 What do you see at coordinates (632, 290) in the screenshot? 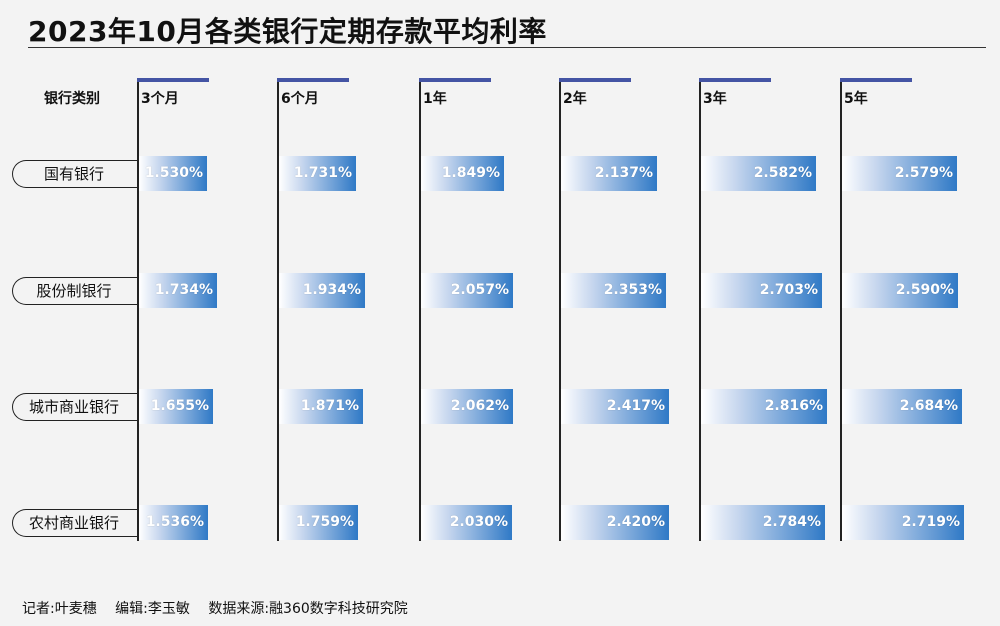
I see `bar-value-label: 2.353%` at bounding box center [632, 290].